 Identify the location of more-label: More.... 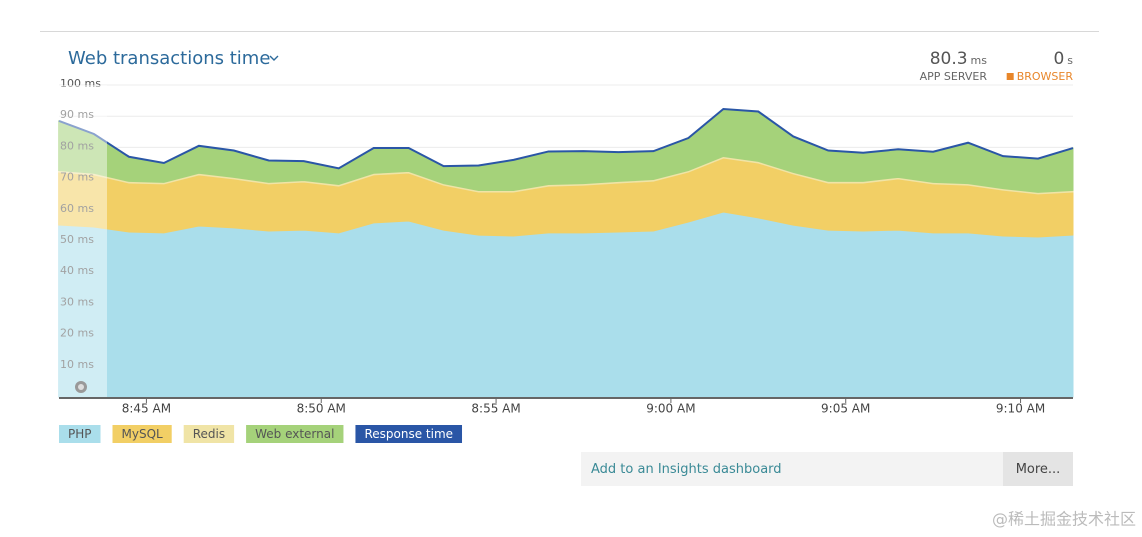
(1038, 469).